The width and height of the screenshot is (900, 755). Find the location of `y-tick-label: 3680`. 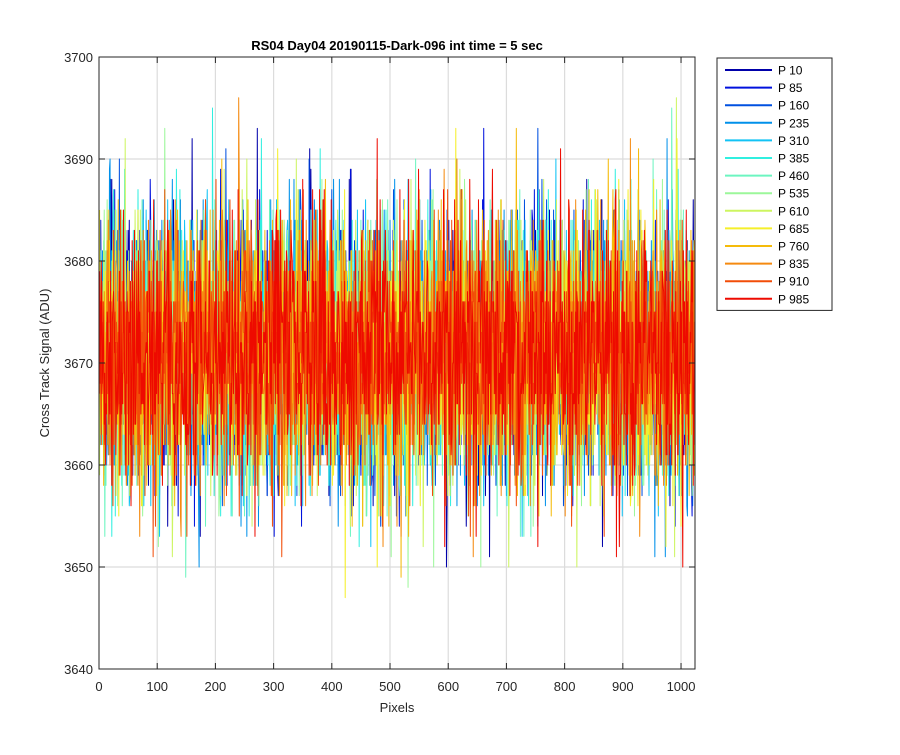

y-tick-label: 3680 is located at coordinates (78, 261).